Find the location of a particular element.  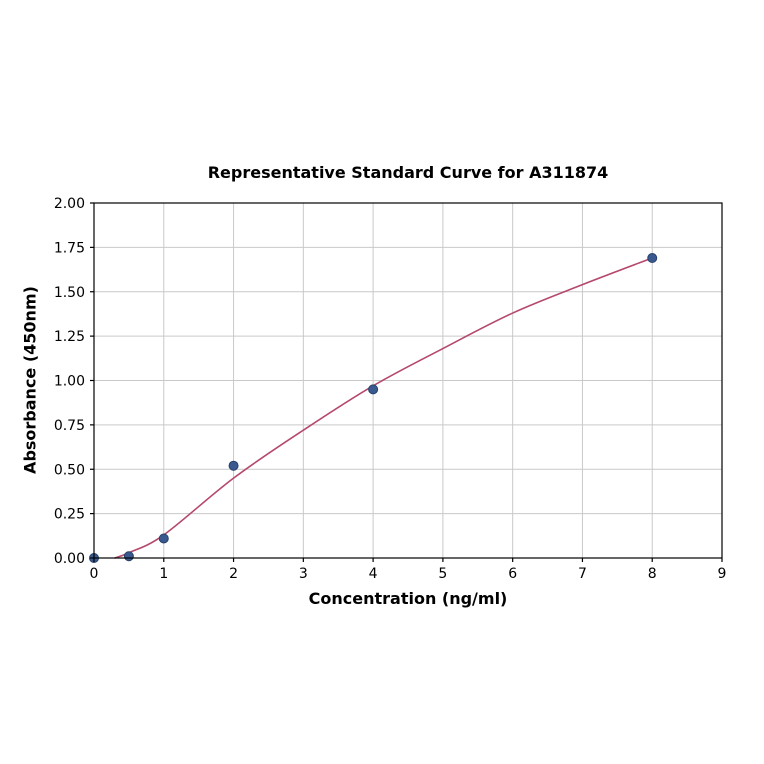

y-tick-label: 0.50 is located at coordinates (69, 470).